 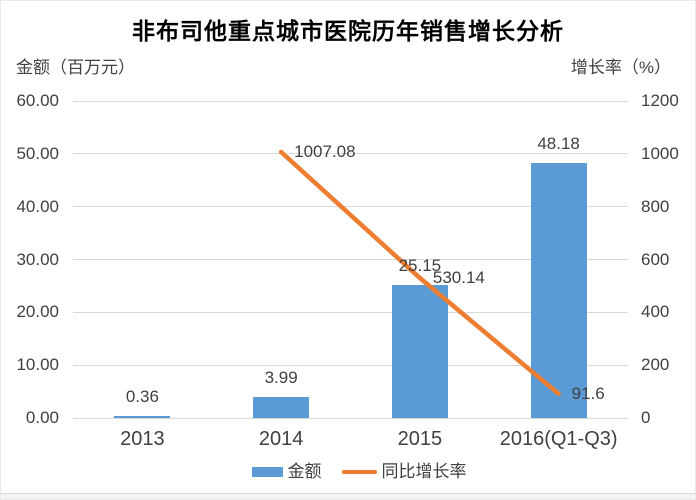 What do you see at coordinates (37, 365) in the screenshot?
I see `left-axis-tick-label: 10.00` at bounding box center [37, 365].